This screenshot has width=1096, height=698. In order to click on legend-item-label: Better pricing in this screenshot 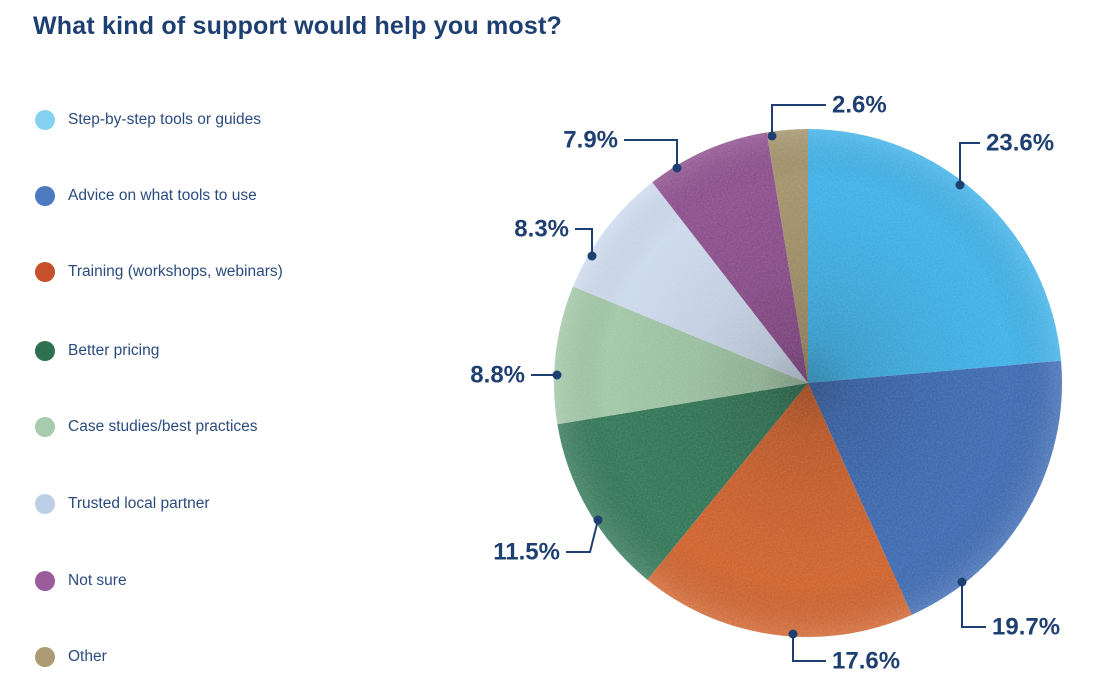, I will do `click(114, 350)`.